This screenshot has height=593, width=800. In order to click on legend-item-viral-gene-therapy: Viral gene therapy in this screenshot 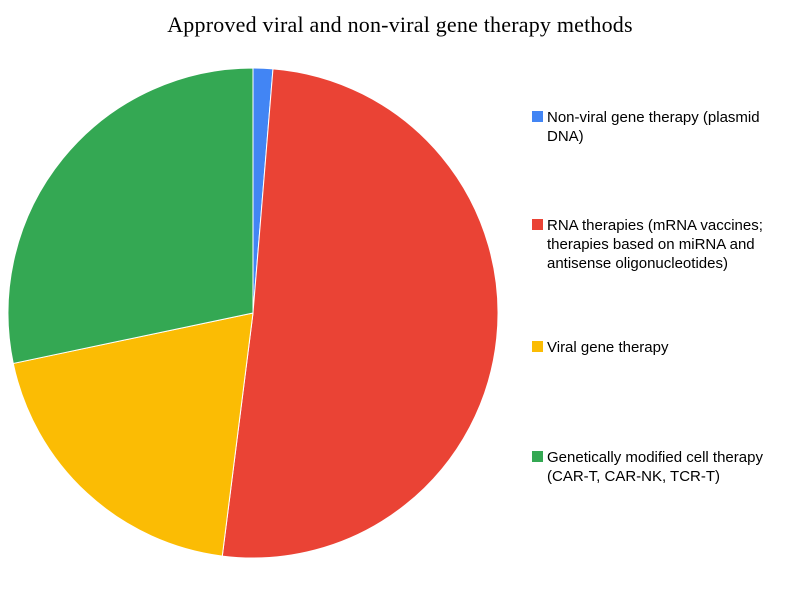, I will do `click(663, 347)`.